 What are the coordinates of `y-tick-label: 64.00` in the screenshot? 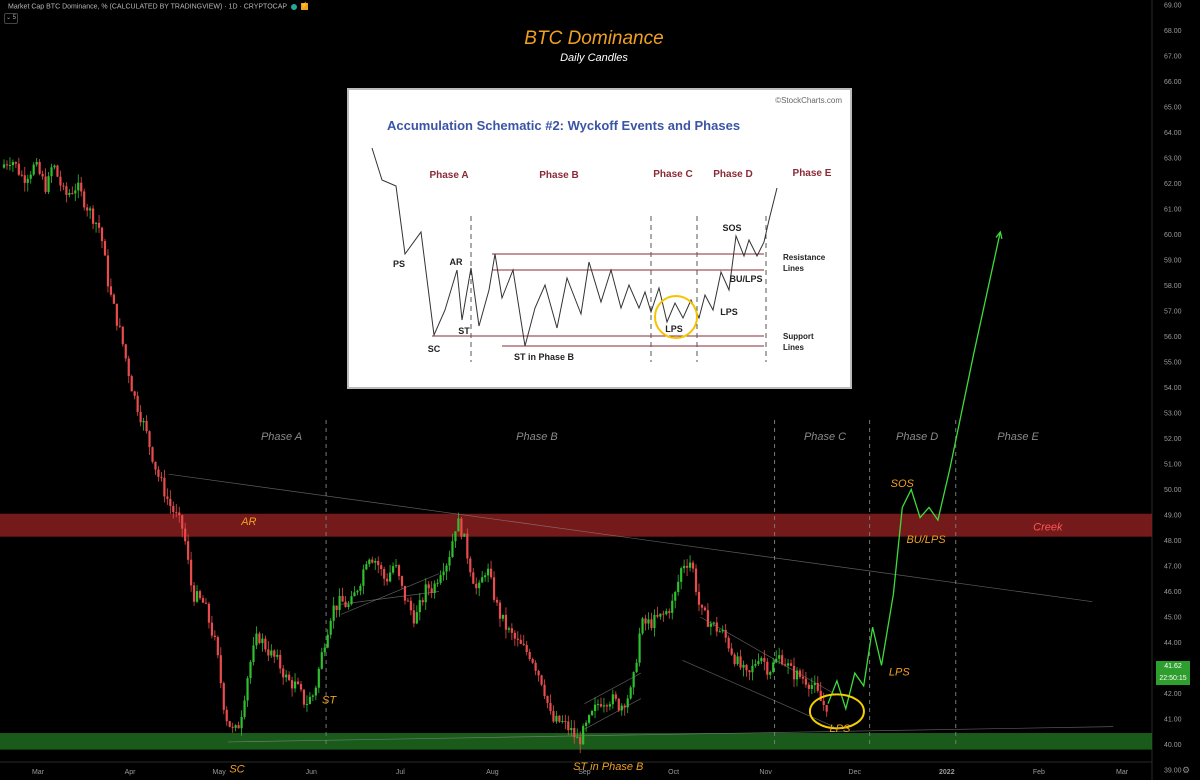 It's located at (1173, 133).